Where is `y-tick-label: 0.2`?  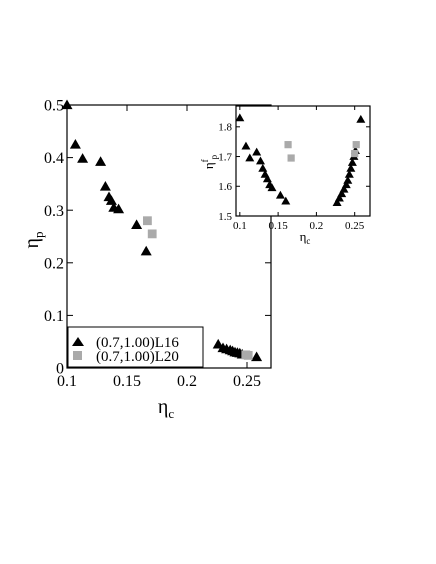
y-tick-label: 0.2 is located at coordinates (54, 263).